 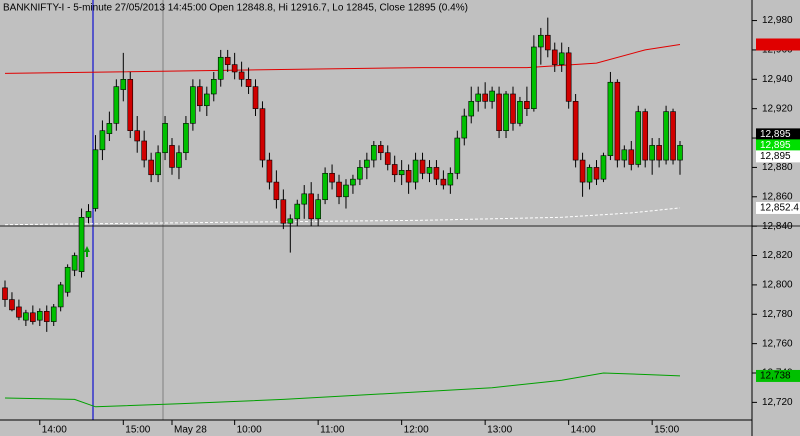 What do you see at coordinates (583, 430) in the screenshot?
I see `x-tick-label: 14:00` at bounding box center [583, 430].